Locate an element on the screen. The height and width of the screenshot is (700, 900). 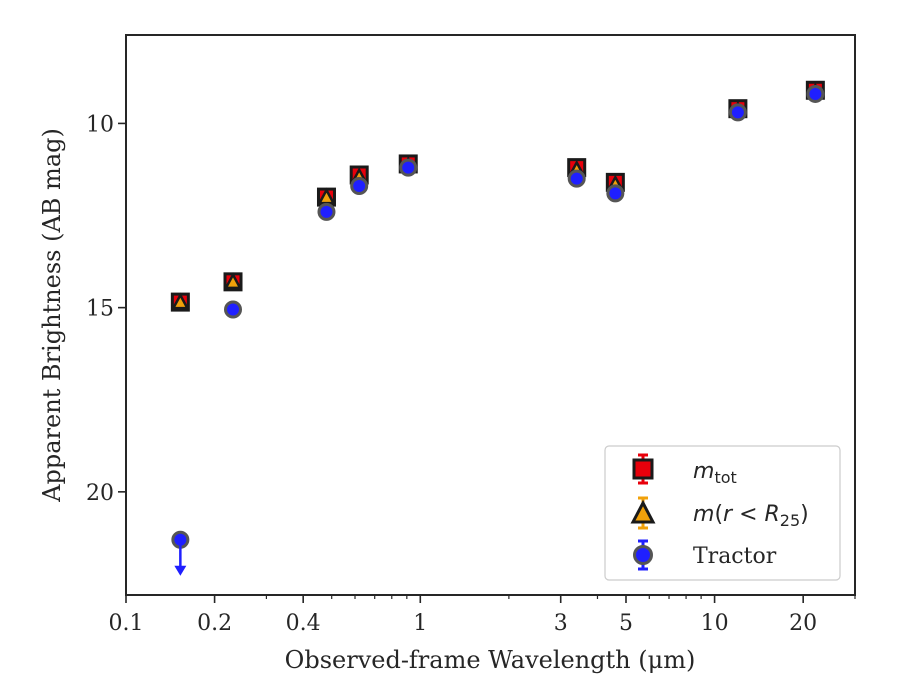
x-tick-label: 0.2 is located at coordinates (214, 623).